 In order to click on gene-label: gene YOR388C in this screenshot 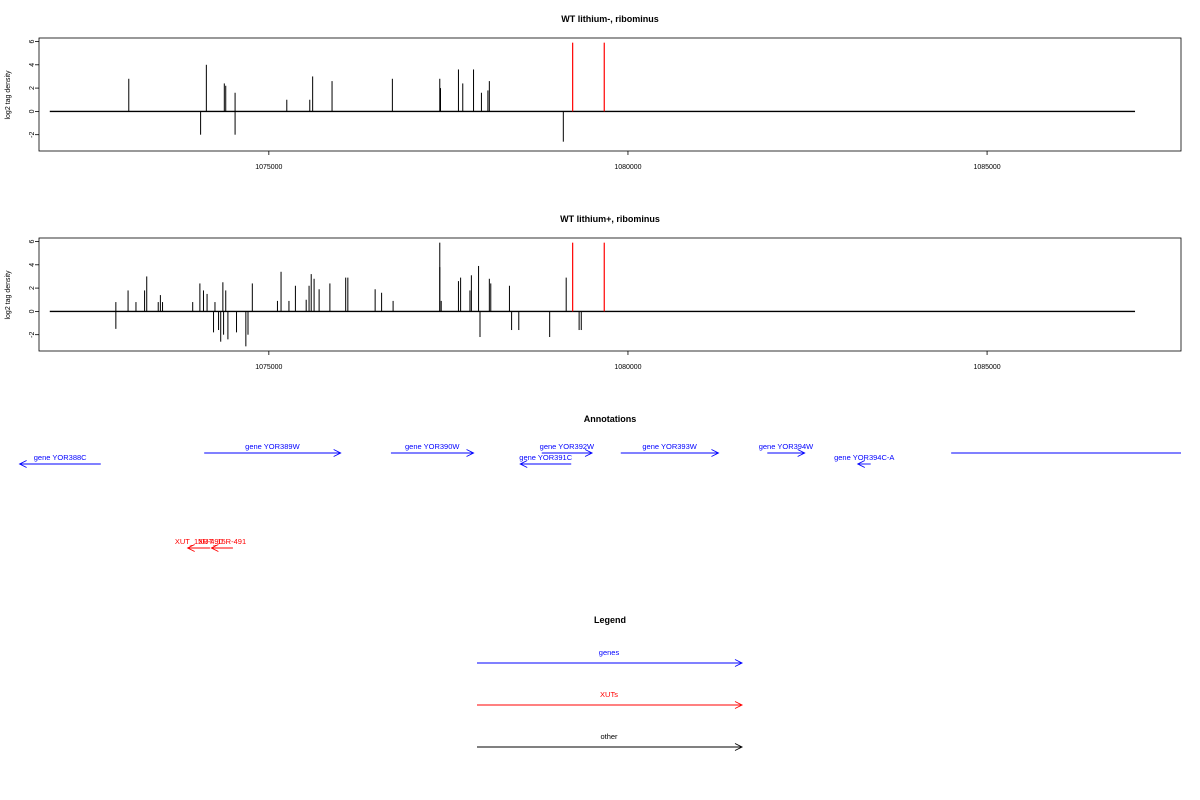, I will do `click(60, 457)`.